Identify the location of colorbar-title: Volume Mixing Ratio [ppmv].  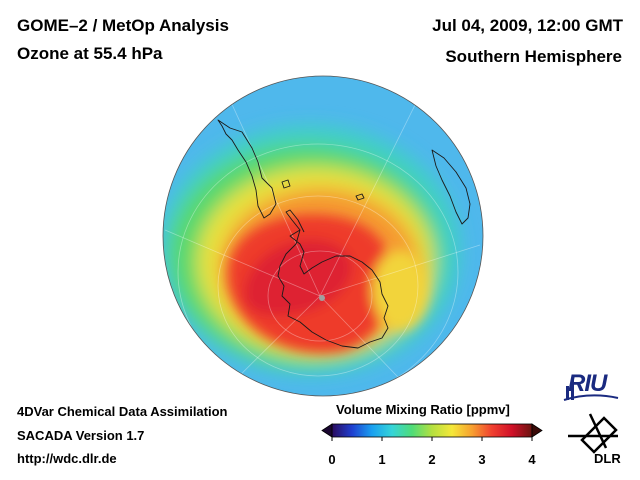
(423, 409).